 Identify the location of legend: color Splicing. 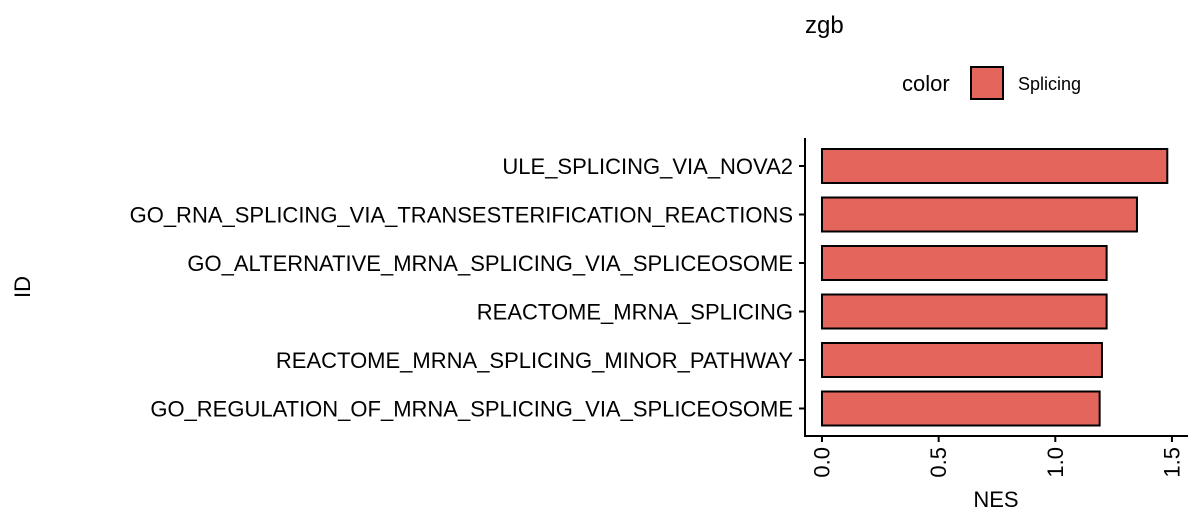
(991, 83).